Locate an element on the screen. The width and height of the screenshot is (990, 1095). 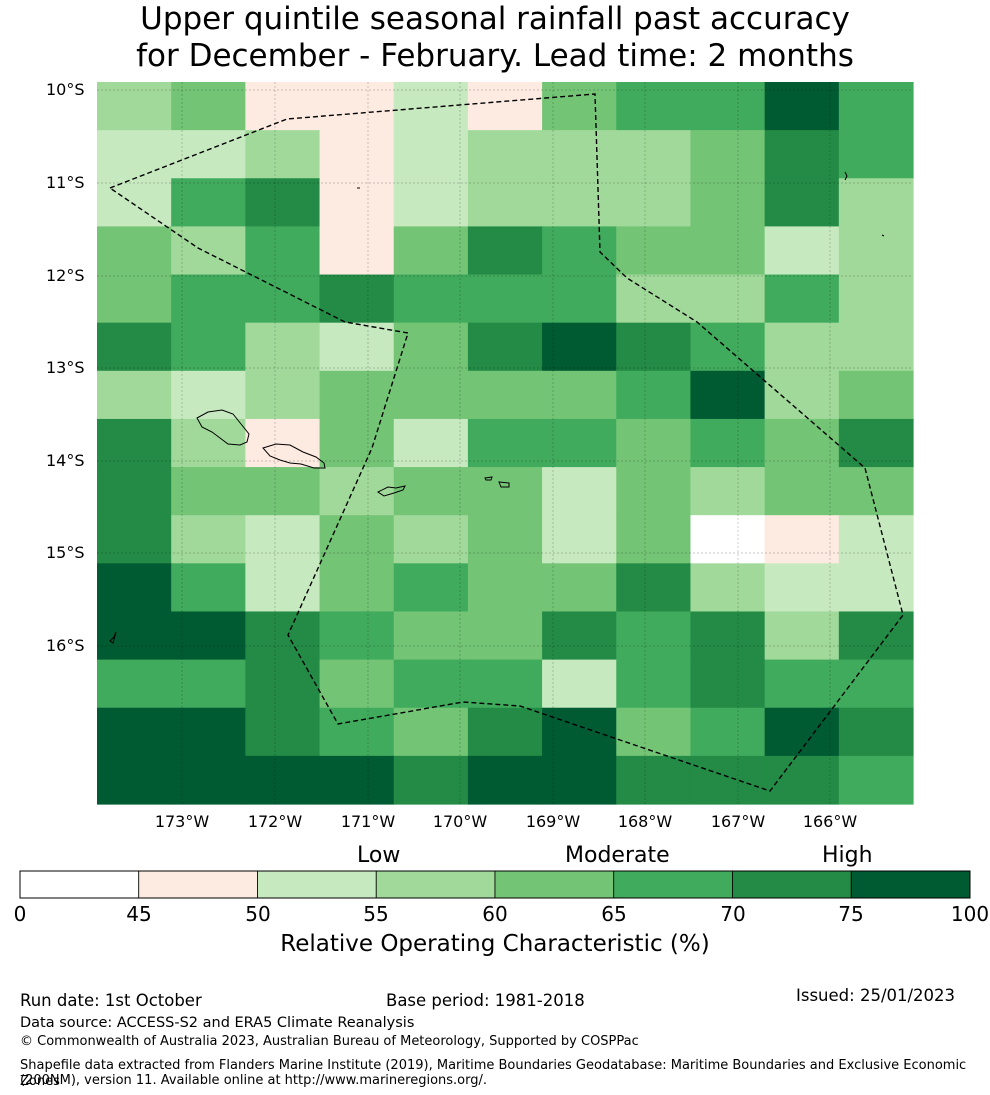
base-period: Base period: 1981-2018 is located at coordinates (485, 1000).